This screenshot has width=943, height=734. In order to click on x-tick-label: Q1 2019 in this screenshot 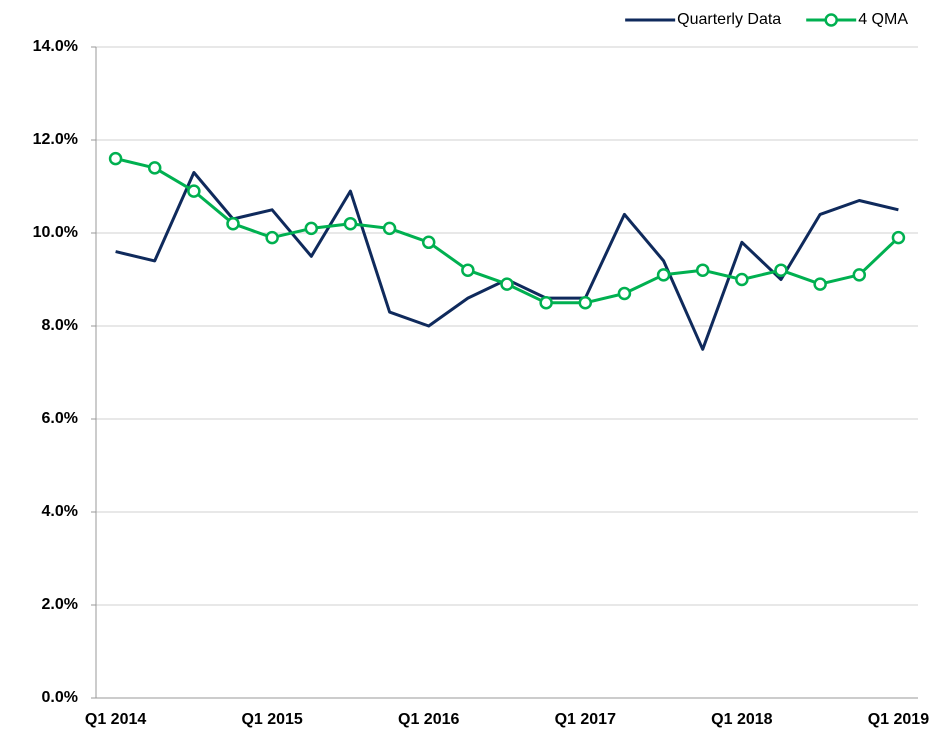, I will do `click(898, 719)`.